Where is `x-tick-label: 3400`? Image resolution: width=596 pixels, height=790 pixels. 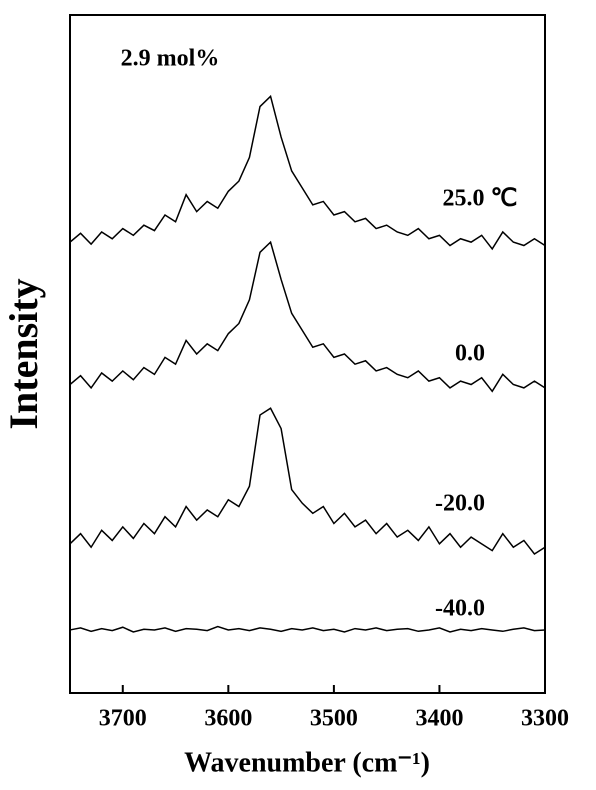 x-tick-label: 3400 is located at coordinates (439, 719).